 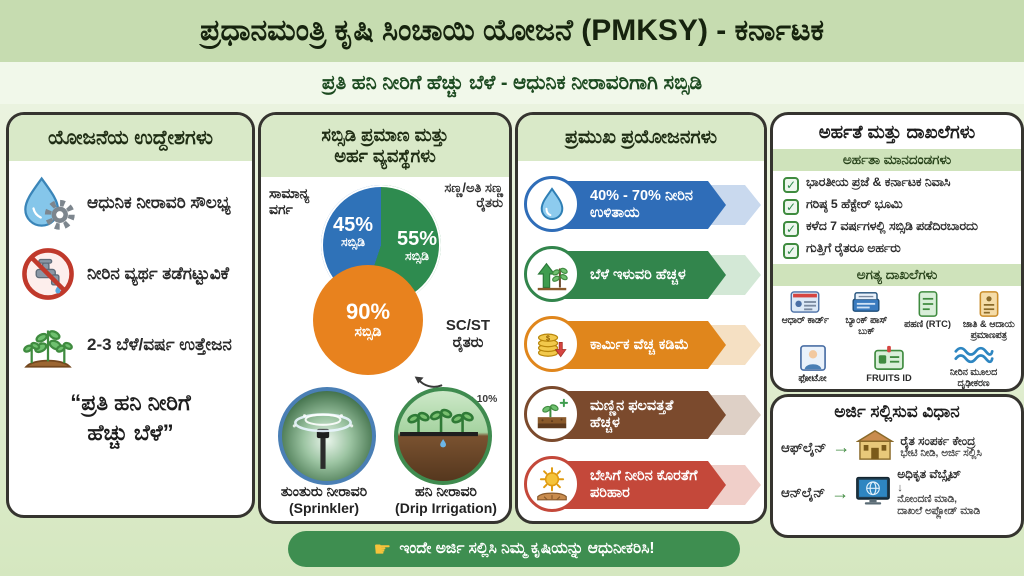 I want to click on objective-item: ನೀರಿನ ವ್ಯರ್ಥ ತಡೆಗಟ್ಟುವಿಕೆ, so click(x=130, y=274).